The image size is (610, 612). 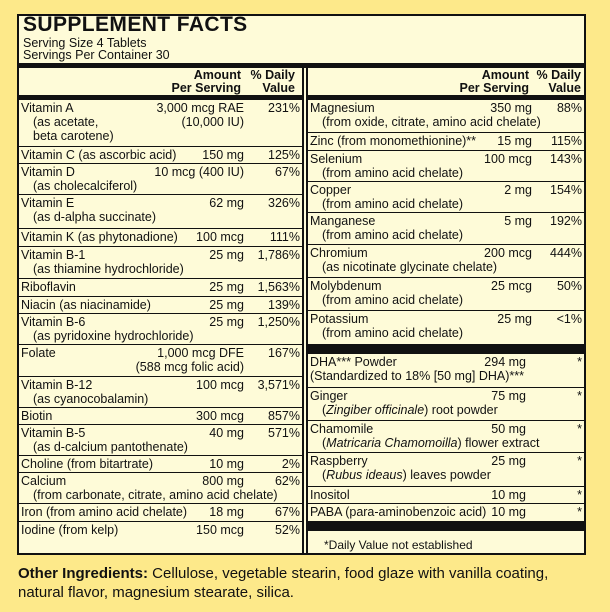 I want to click on nutrient-name: Folate, so click(x=38, y=353).